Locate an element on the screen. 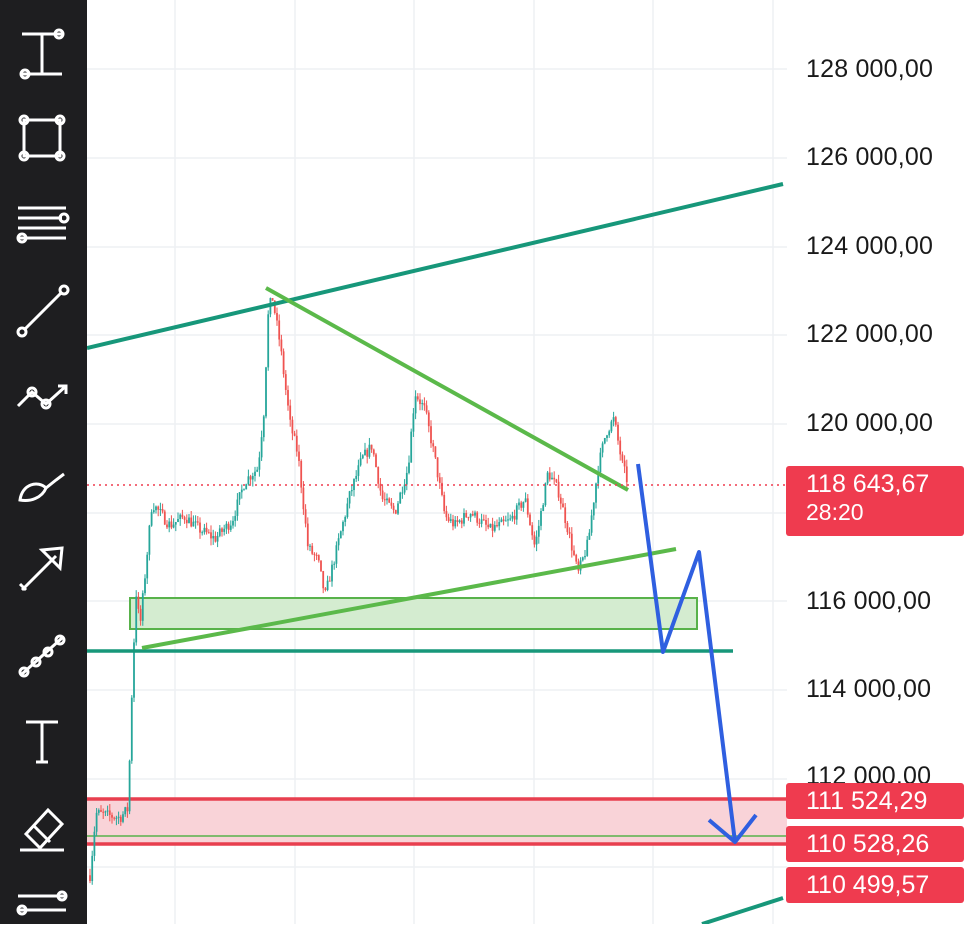  polyline-tool is located at coordinates (42, 396).